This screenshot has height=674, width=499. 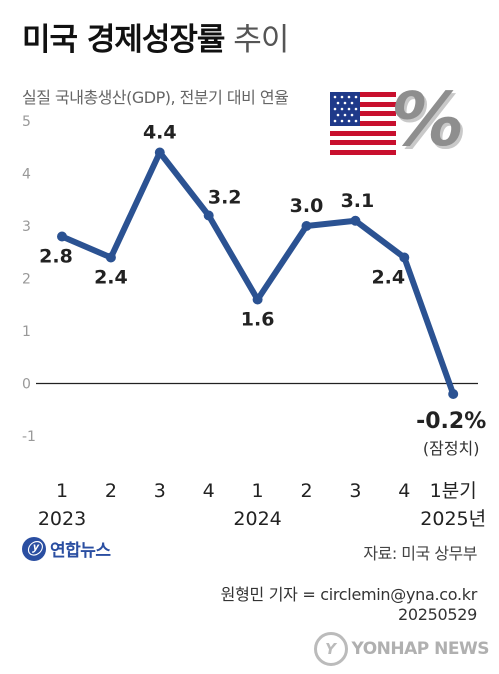 What do you see at coordinates (258, 320) in the screenshot?
I see `data-label: 1.6` at bounding box center [258, 320].